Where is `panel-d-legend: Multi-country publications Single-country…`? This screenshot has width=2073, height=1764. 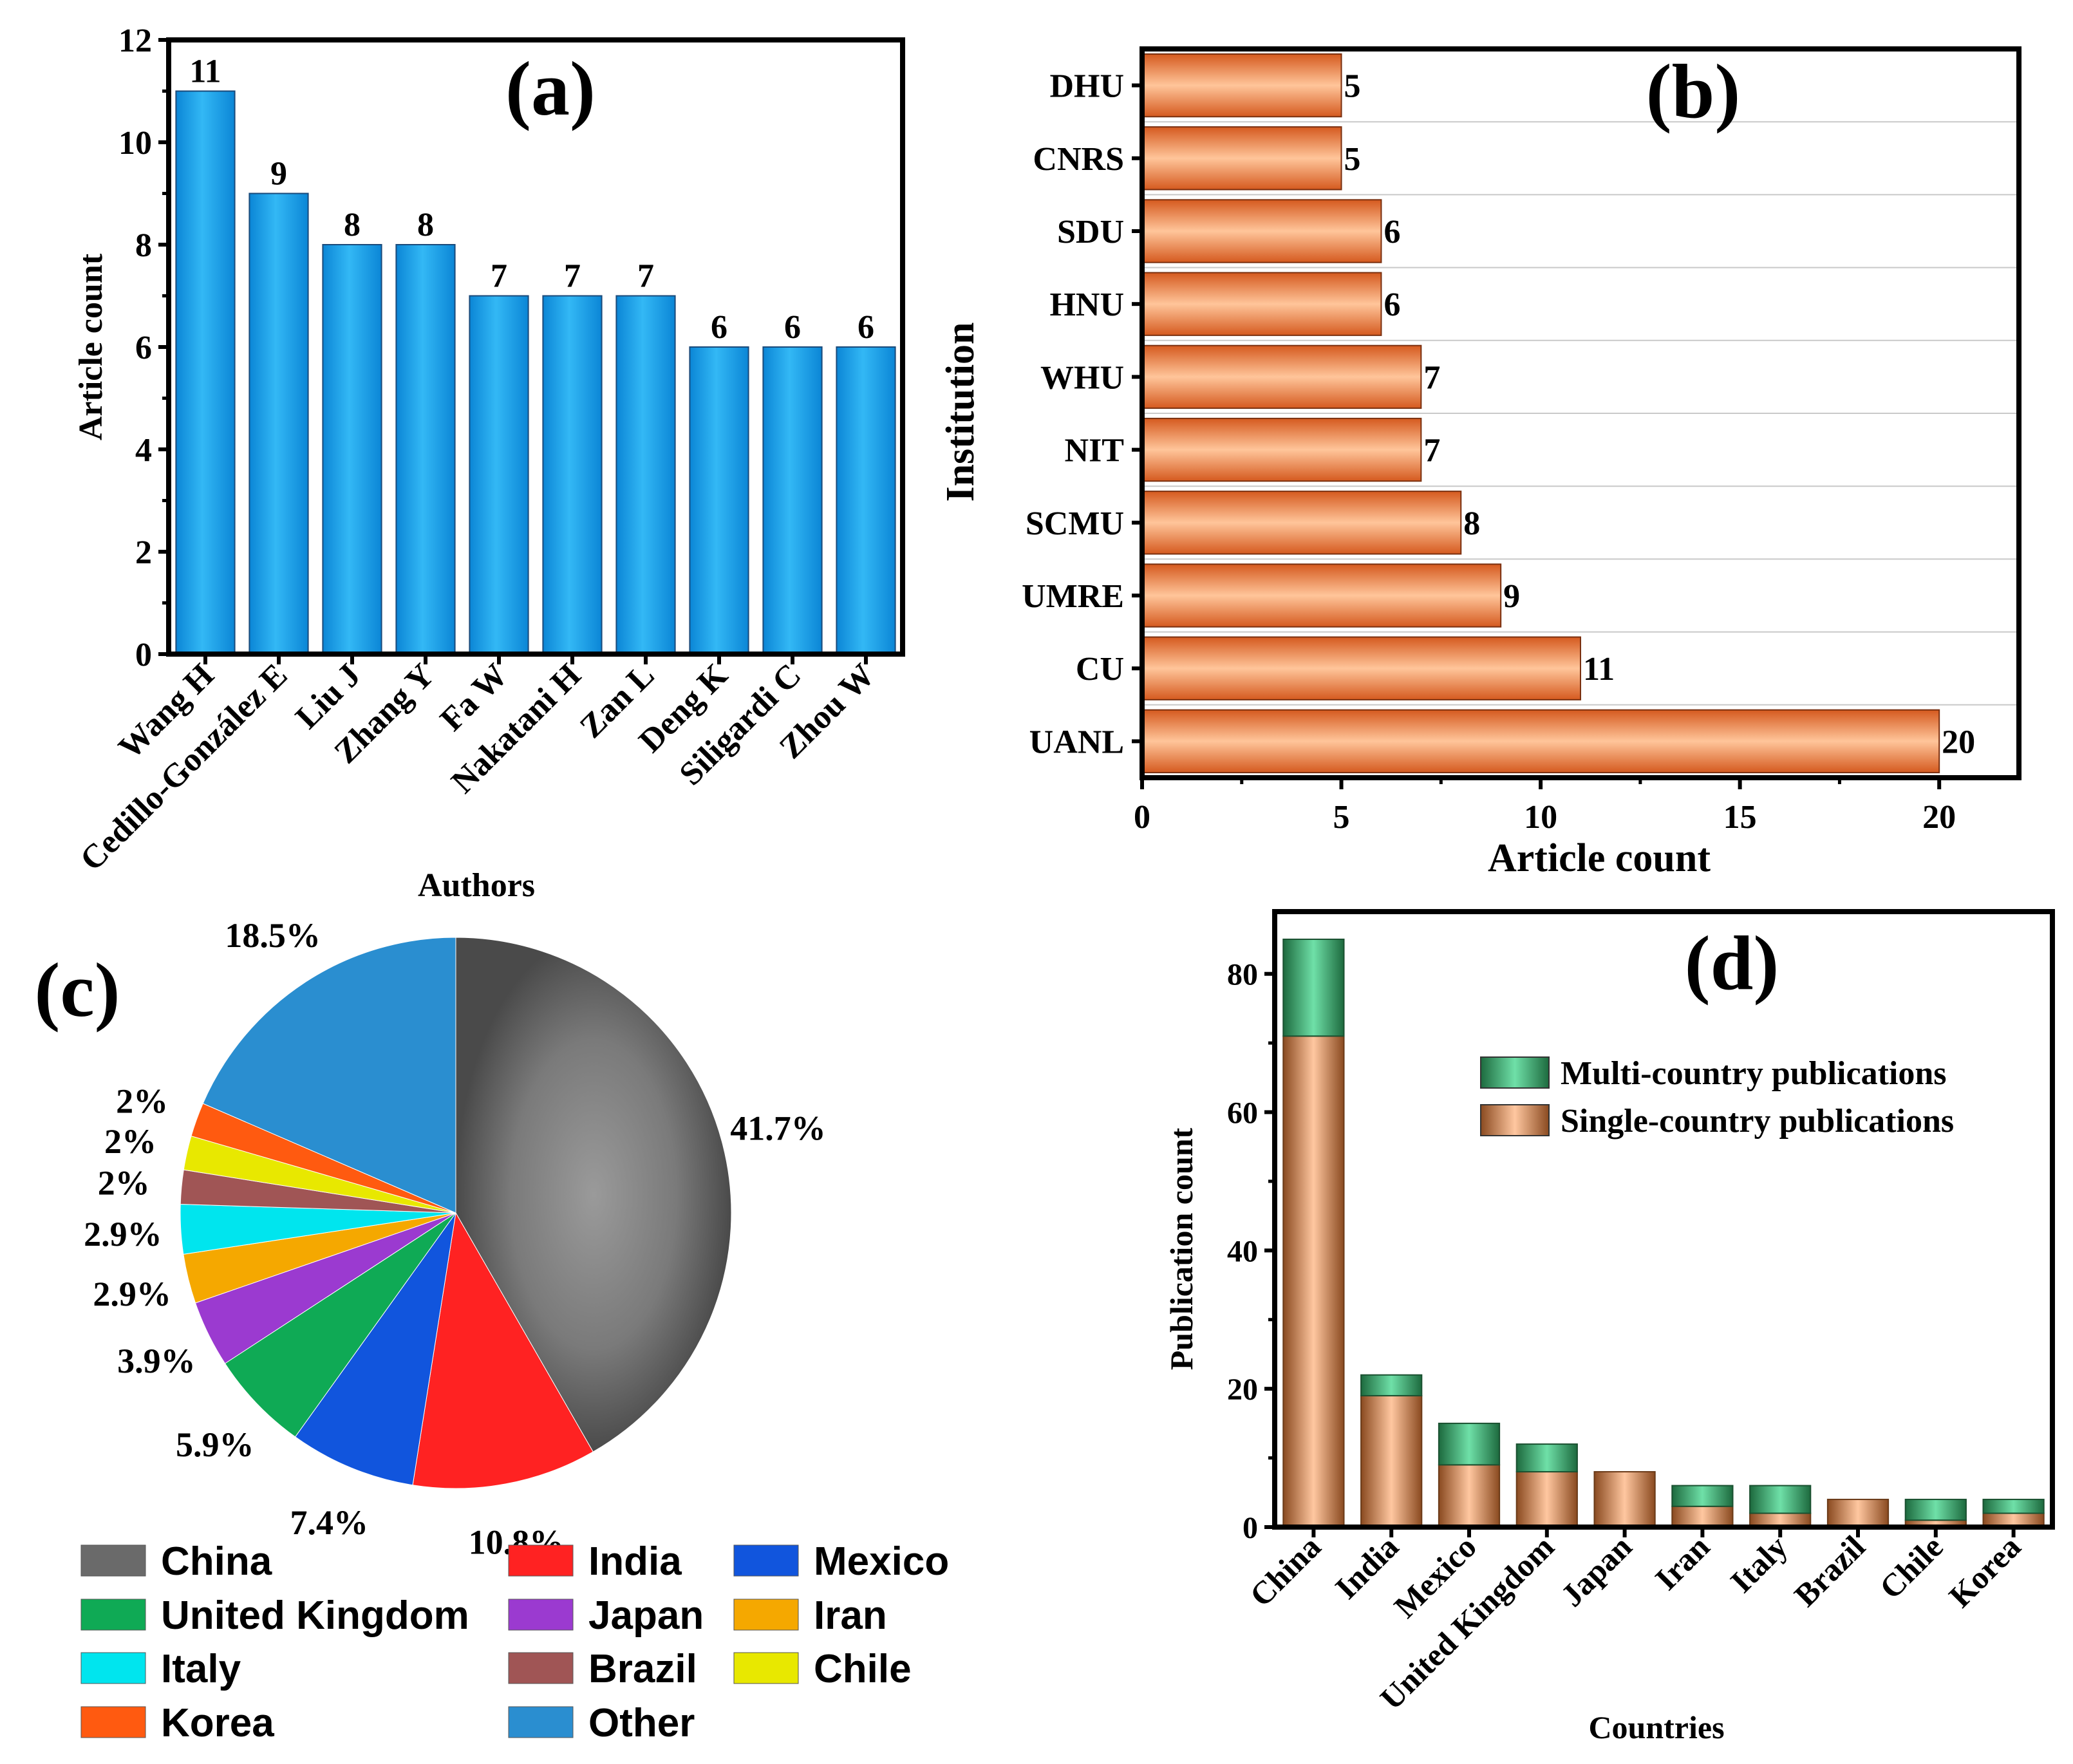
panel-d-legend: Multi-country publications Single-country… is located at coordinates (1717, 1098).